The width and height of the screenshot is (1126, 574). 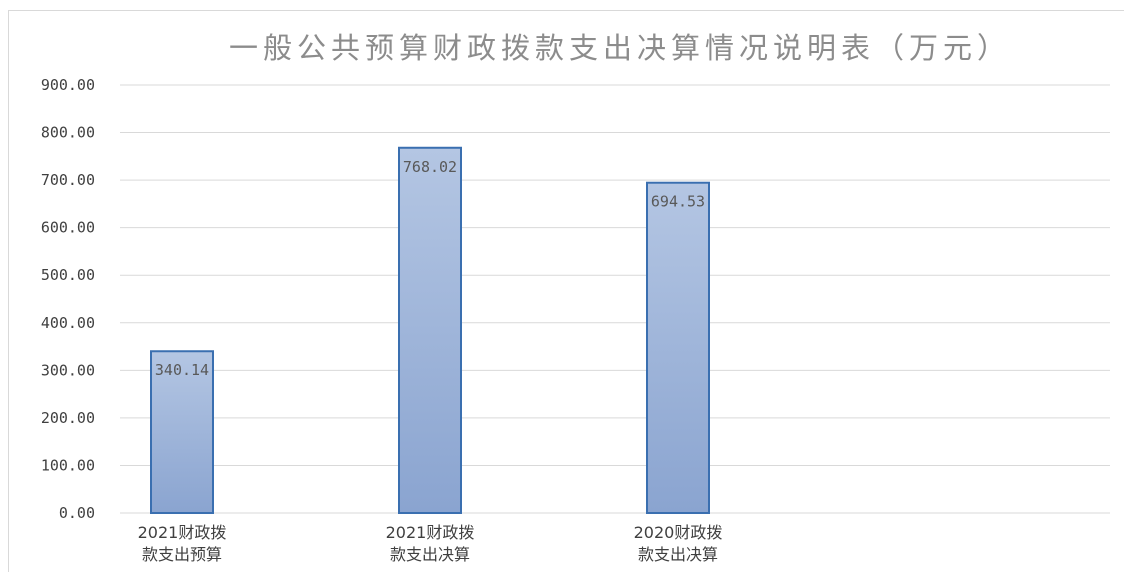 I want to click on y-tick-label: 900.00, so click(x=68, y=85).